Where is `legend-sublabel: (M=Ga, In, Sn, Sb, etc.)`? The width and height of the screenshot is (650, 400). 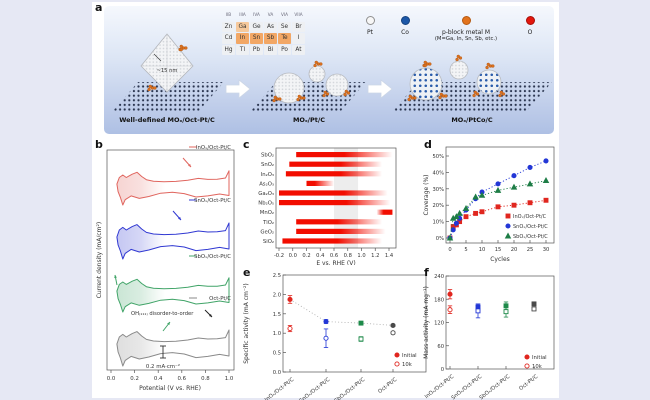 legend-sublabel: (M=Ga, In, Sn, Sb, etc.) is located at coordinates (466, 38).